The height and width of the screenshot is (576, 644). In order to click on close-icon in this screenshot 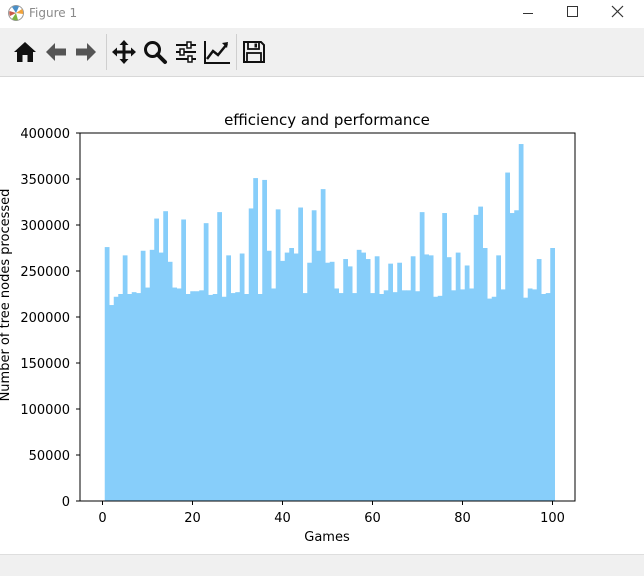, I will do `click(617, 11)`.